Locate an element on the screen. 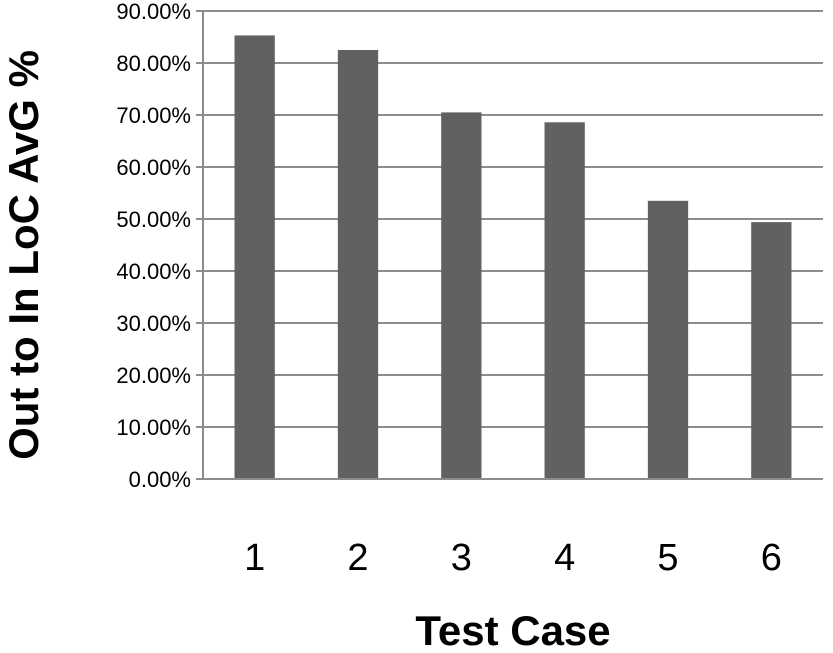  y-tick-label: 70.00% is located at coordinates (153, 115).